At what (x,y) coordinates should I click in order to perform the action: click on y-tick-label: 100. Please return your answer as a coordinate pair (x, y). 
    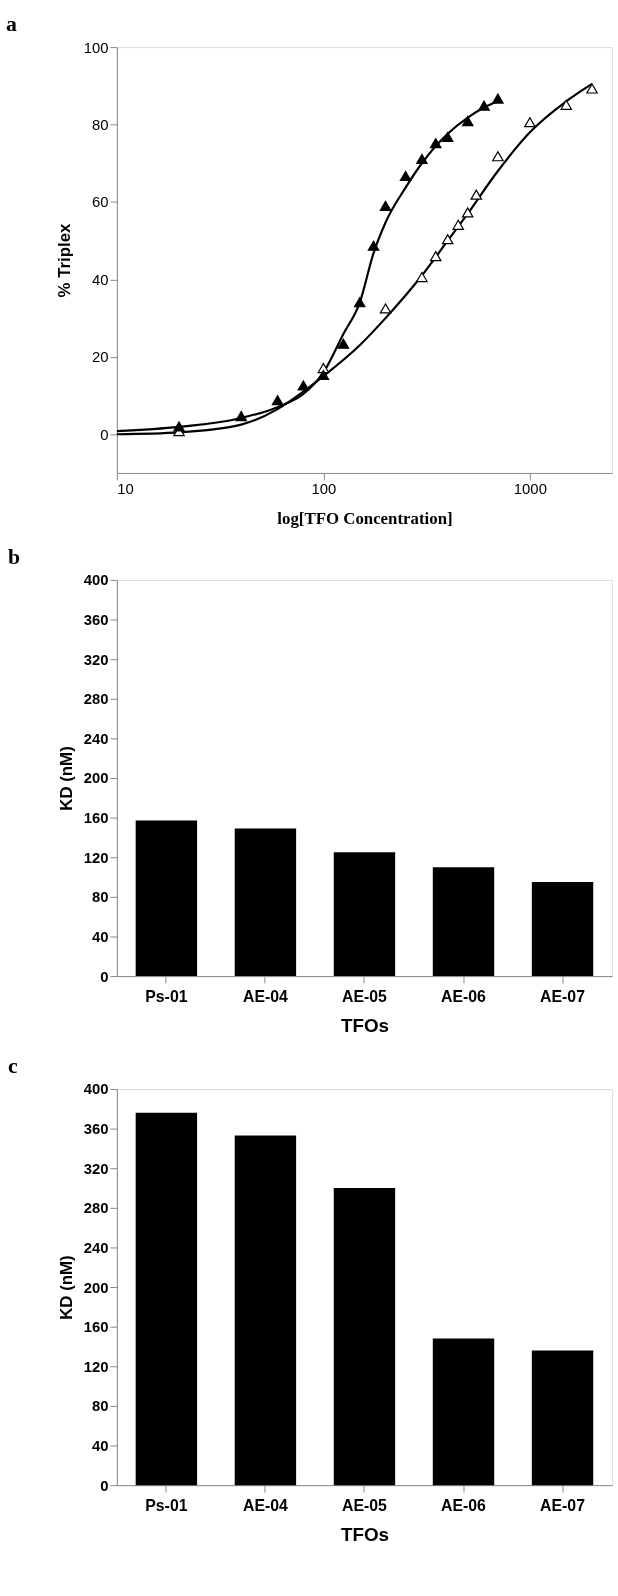
    Looking at the image, I should click on (96, 47).